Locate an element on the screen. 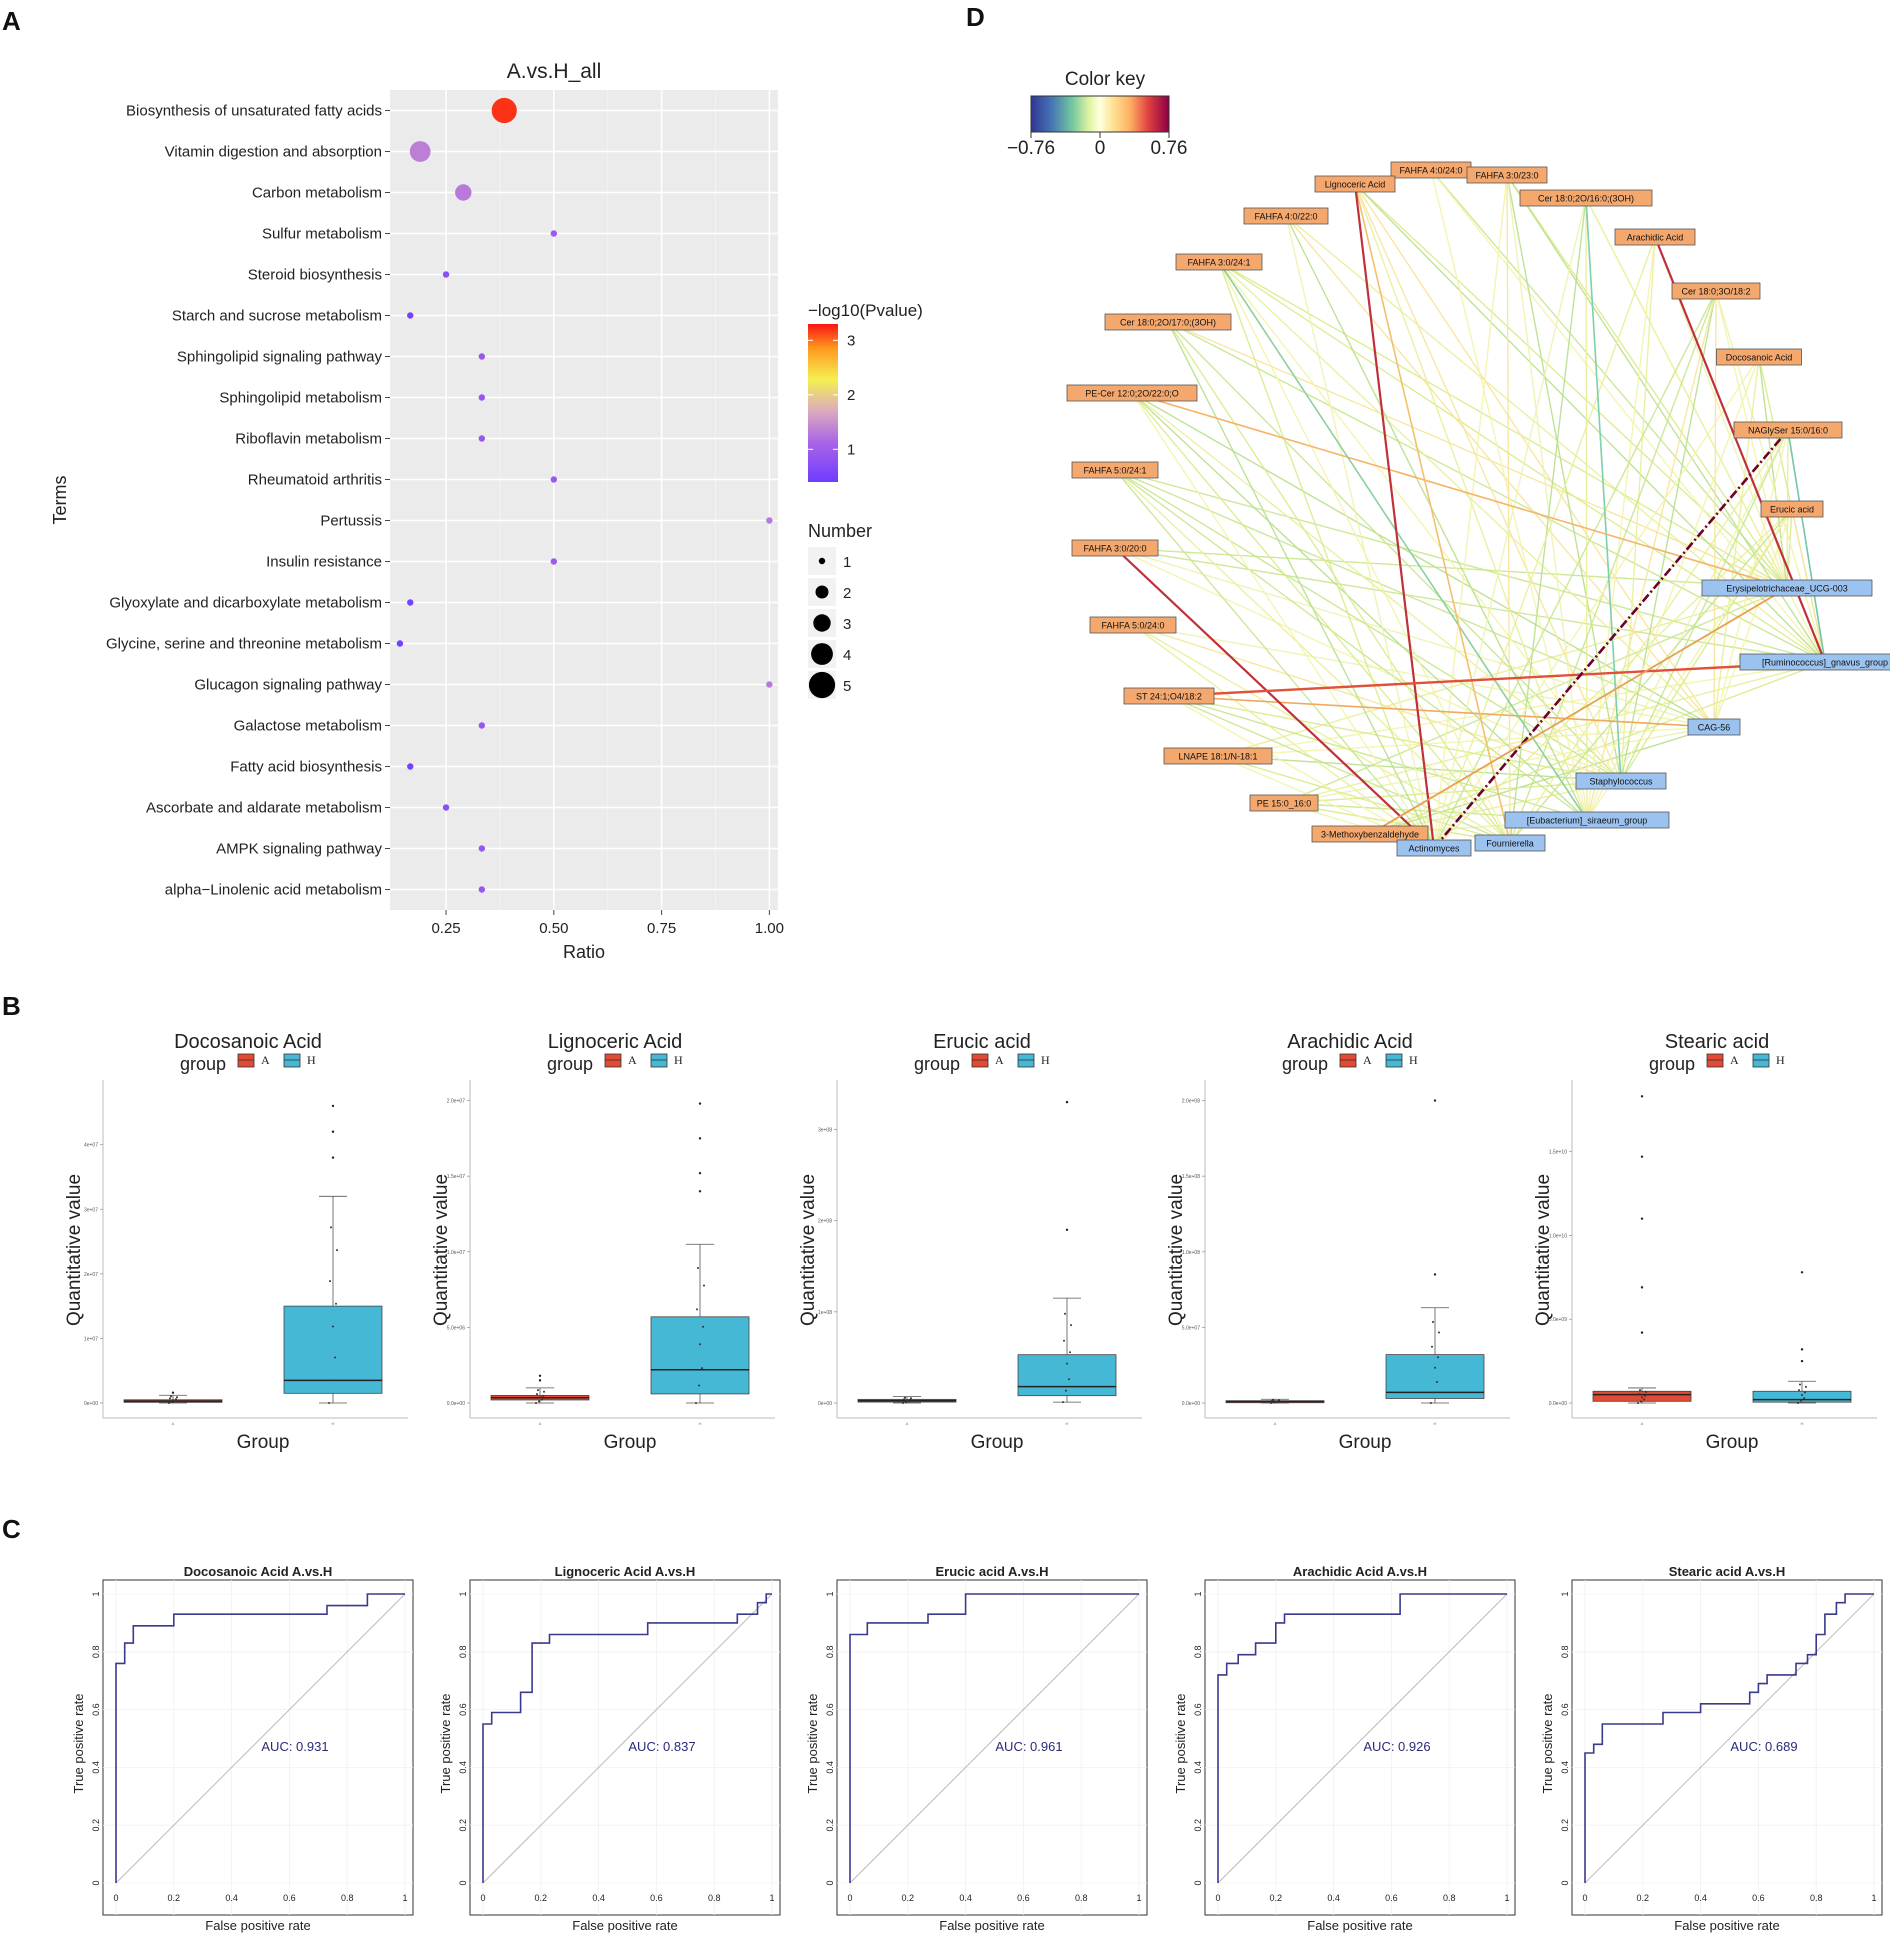 This screenshot has height=1935, width=1890. y-tick-label: 1e+08 is located at coordinates (825, 1313).